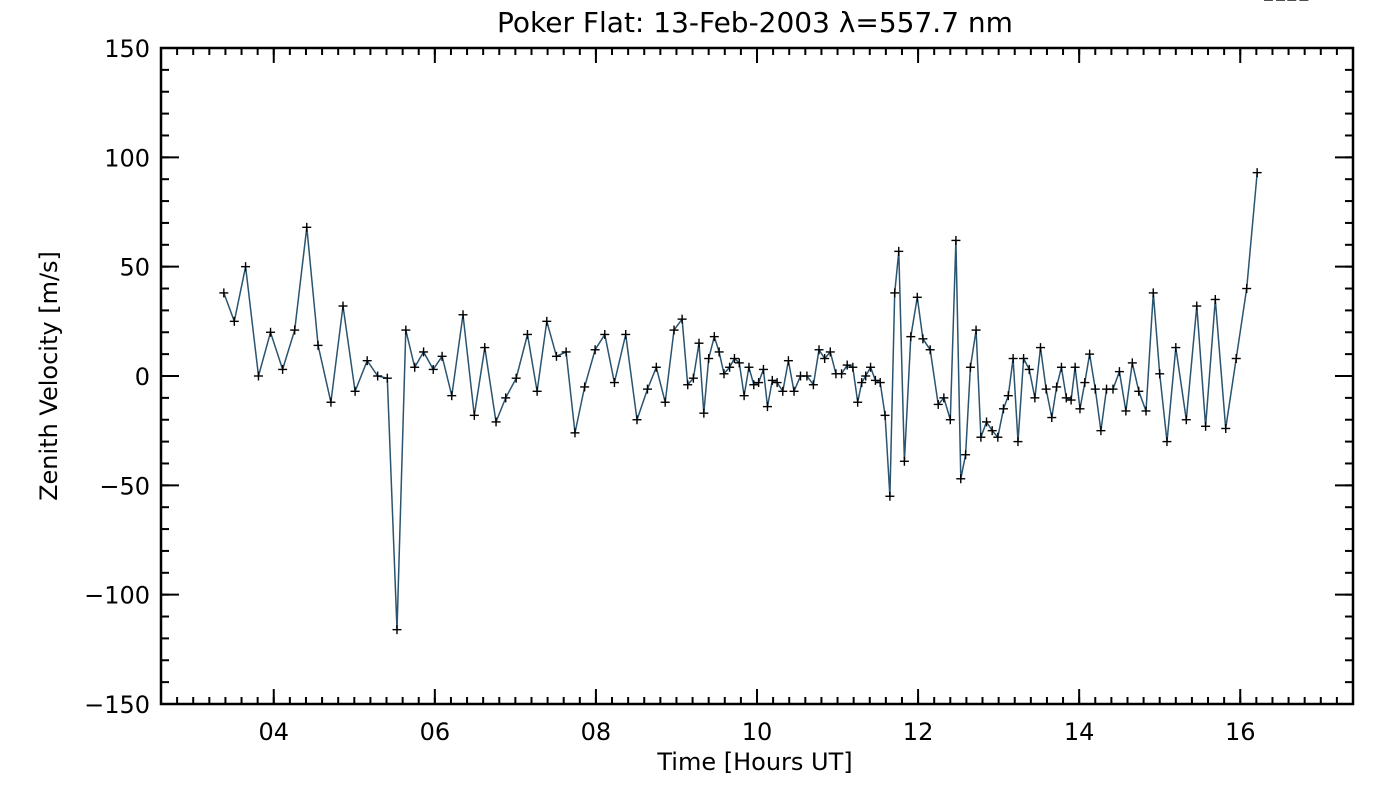  I want to click on y-tick-label: 0, so click(142, 377).